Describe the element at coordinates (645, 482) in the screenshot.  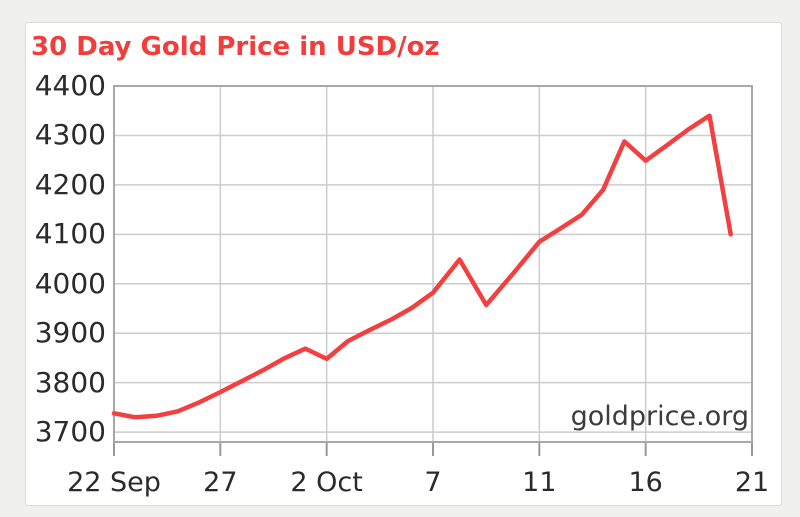
I see `x-tick-label: 16` at that location.